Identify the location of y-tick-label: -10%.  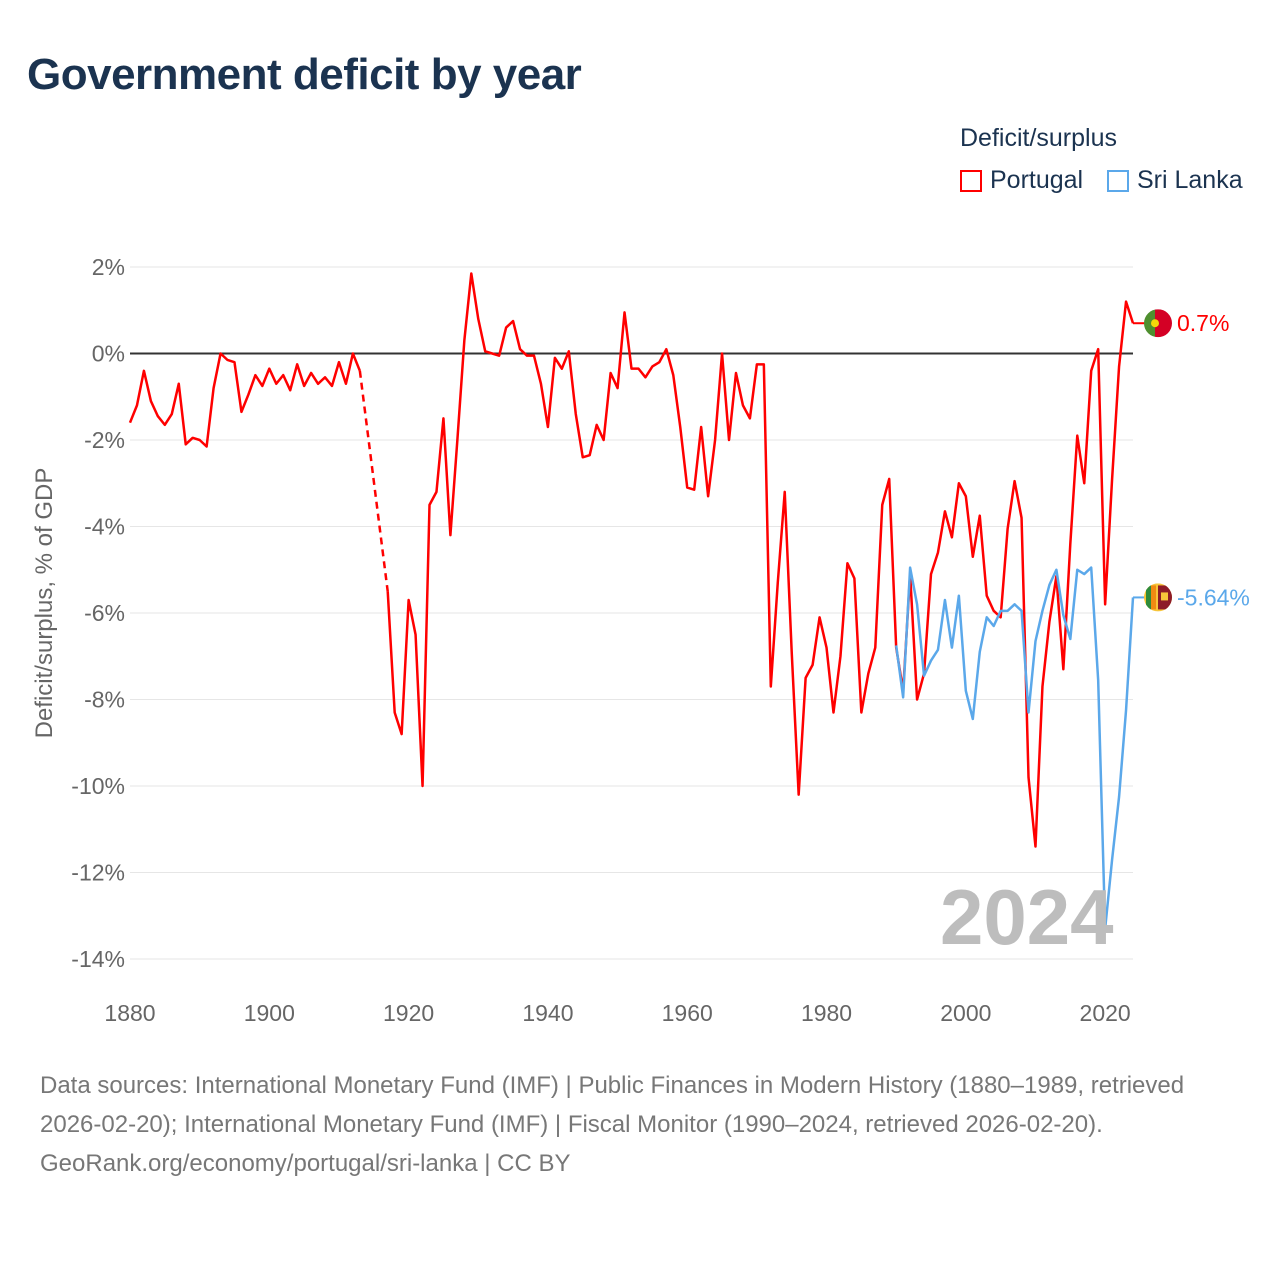
(98, 786).